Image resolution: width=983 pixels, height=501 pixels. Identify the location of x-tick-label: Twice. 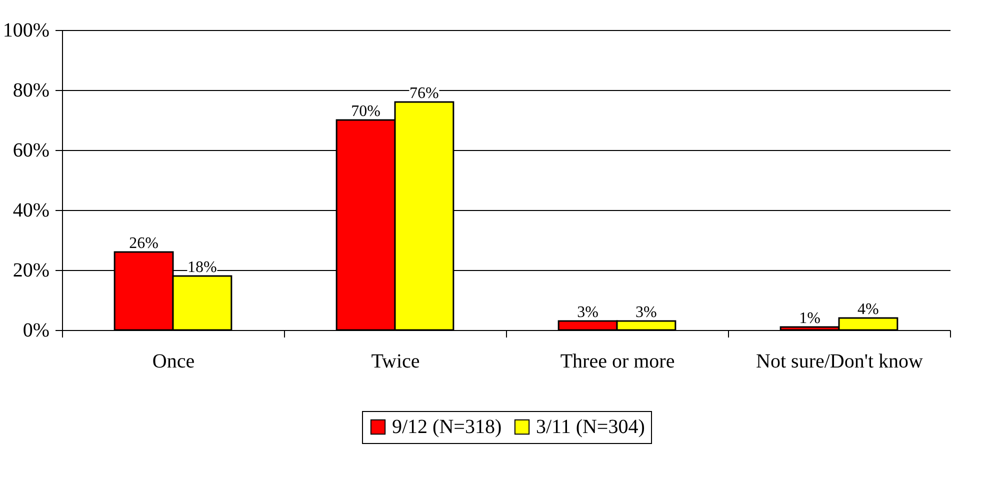
(395, 361).